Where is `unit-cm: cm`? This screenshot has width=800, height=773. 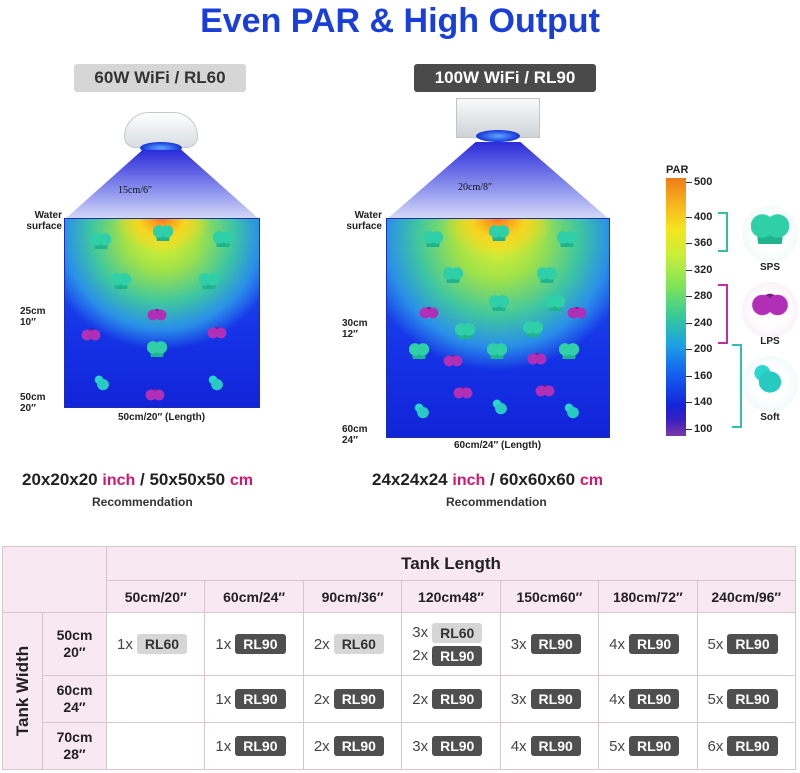 unit-cm: cm is located at coordinates (591, 480).